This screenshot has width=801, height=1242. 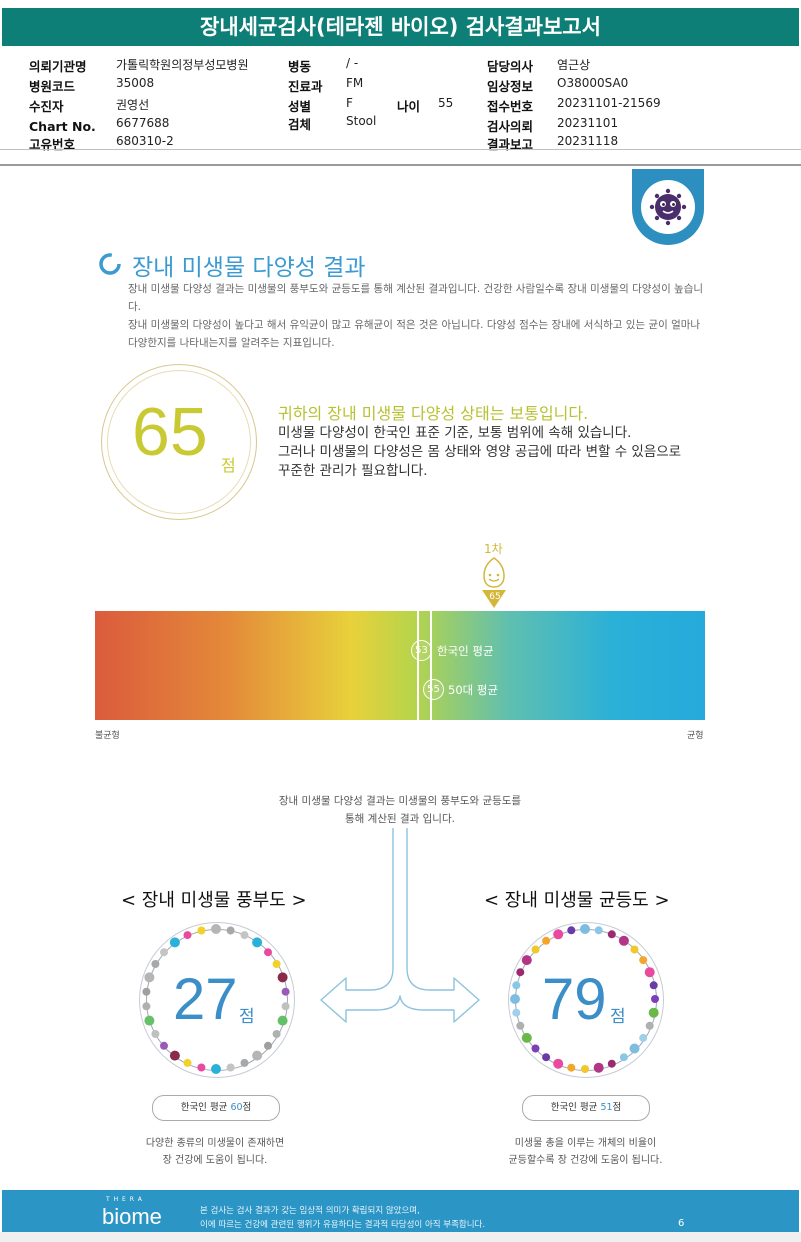 I want to click on field-label: 병동, so click(x=300, y=66).